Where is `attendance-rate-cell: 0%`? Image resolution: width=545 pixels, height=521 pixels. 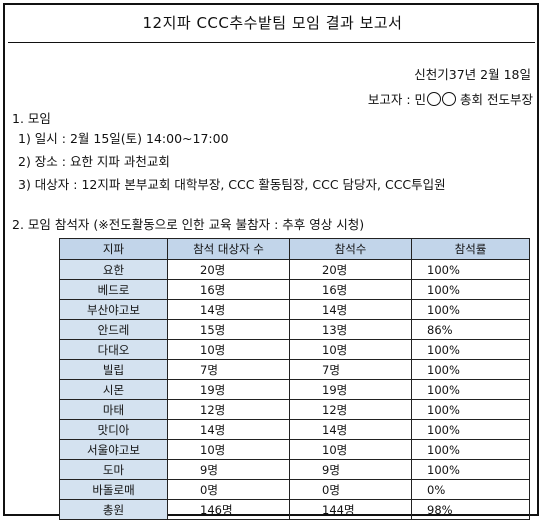 attendance-rate-cell: 0% is located at coordinates (470, 489).